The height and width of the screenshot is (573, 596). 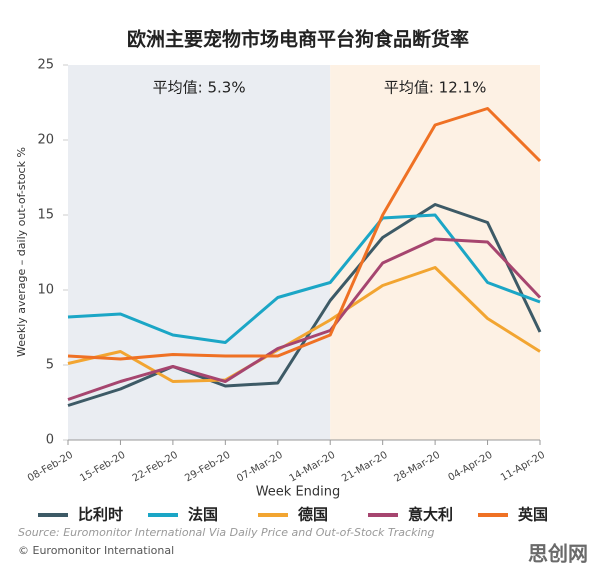 What do you see at coordinates (96, 550) in the screenshot?
I see `copyright: © Euromonitor International` at bounding box center [96, 550].